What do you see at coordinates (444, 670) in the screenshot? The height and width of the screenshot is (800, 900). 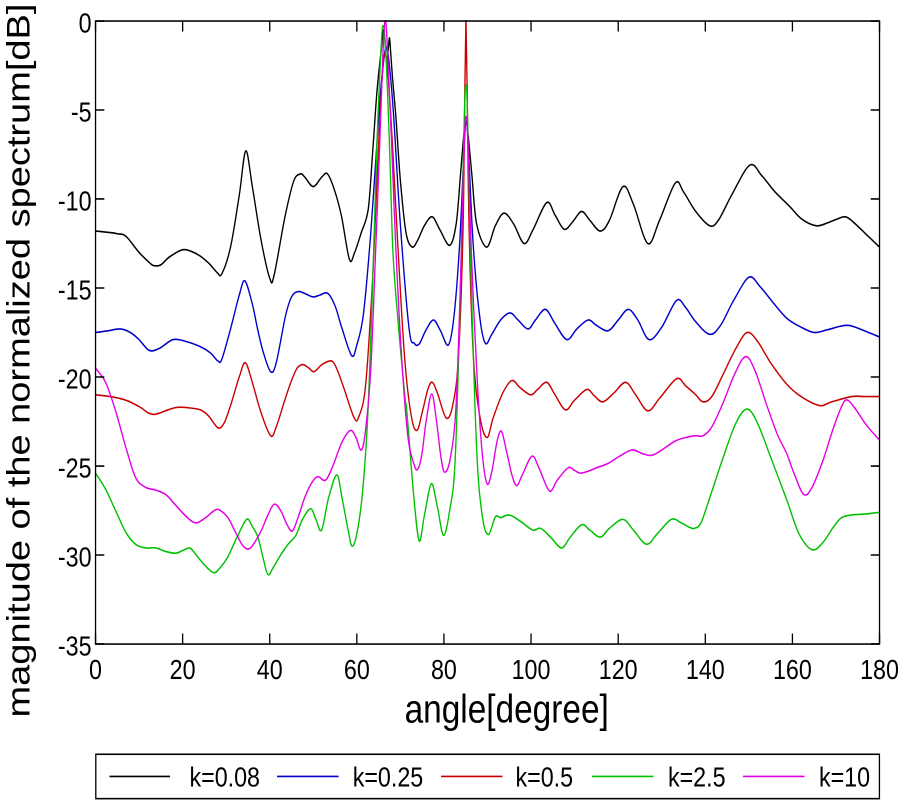 I see `svg-text: 80` at bounding box center [444, 670].